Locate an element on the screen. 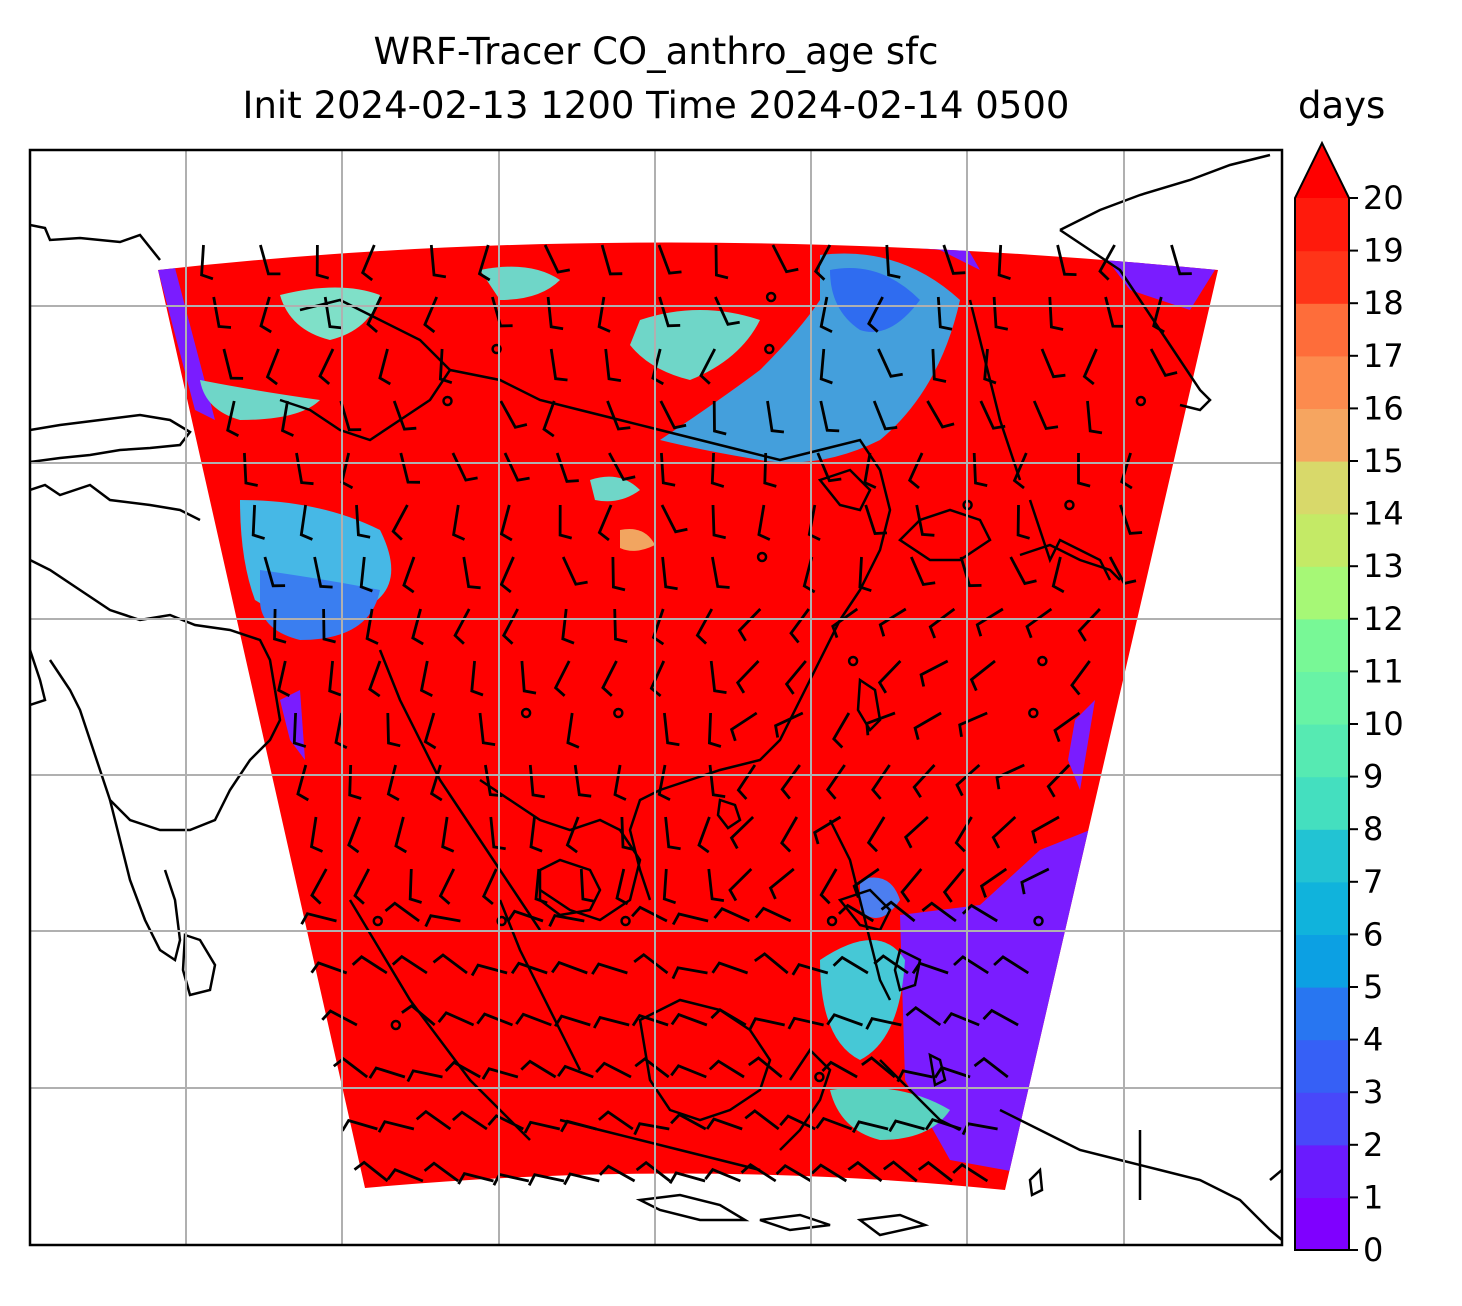 This screenshot has width=1462, height=1306. coastline-new-guinea is located at coordinates (1140, 1174).